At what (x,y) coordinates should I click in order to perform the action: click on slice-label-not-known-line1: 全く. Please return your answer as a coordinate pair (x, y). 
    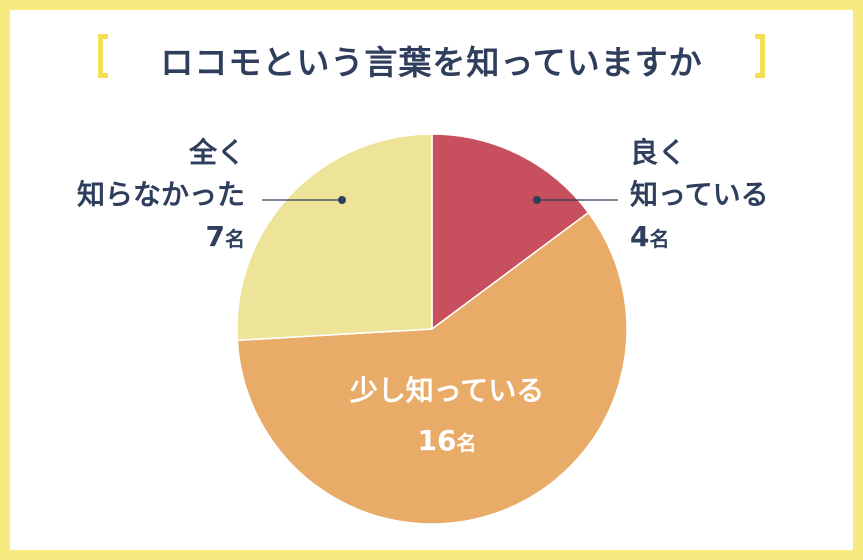
    Looking at the image, I should click on (216, 152).